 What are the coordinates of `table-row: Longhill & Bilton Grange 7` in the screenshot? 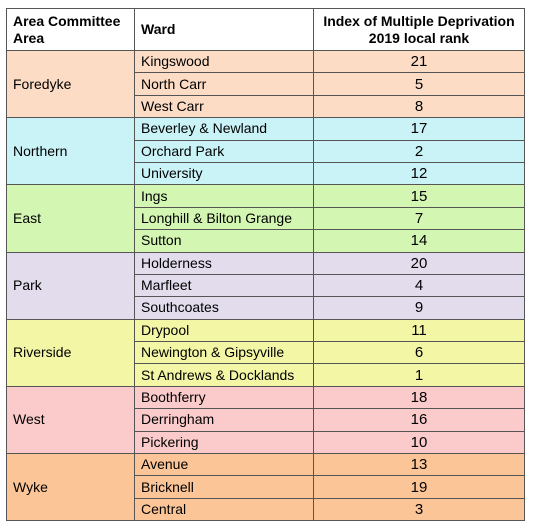 It's located at (265, 218).